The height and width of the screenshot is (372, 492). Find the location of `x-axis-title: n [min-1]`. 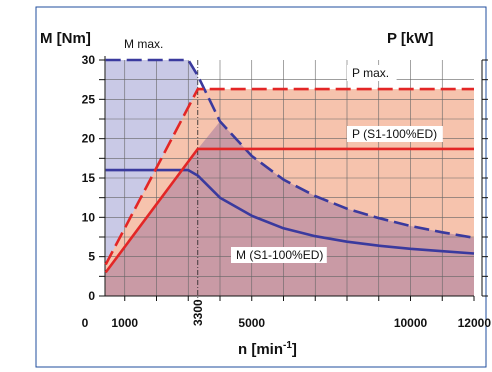

x-axis-title: n [min-1] is located at coordinates (267, 349).